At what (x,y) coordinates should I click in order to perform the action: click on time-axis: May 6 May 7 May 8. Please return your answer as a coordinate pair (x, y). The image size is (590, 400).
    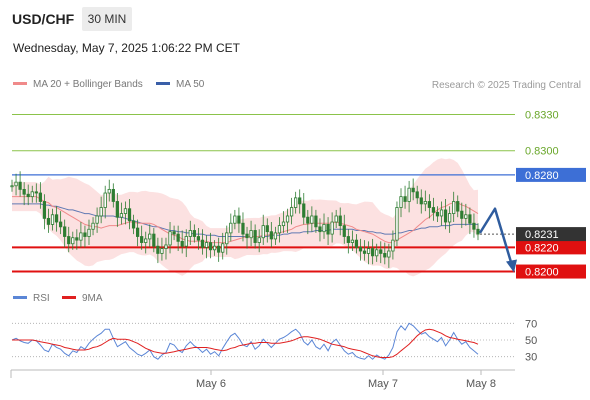
    Looking at the image, I should click on (262, 379).